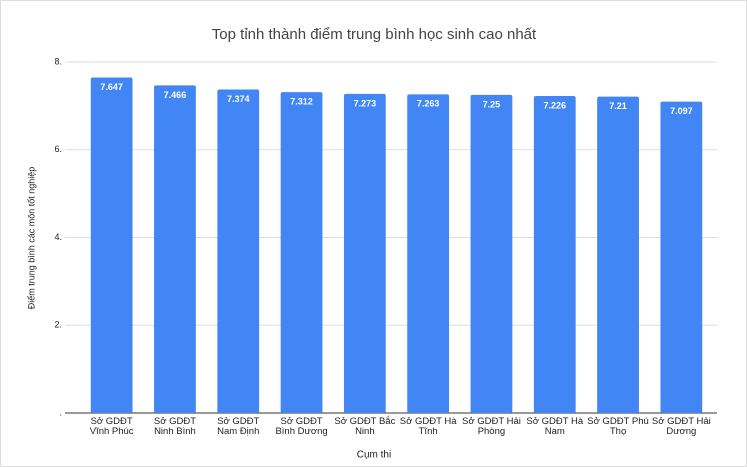 The image size is (747, 467). Describe the element at coordinates (238, 426) in the screenshot. I see `x-tick-label: Sở GDĐT Nam Định` at that location.